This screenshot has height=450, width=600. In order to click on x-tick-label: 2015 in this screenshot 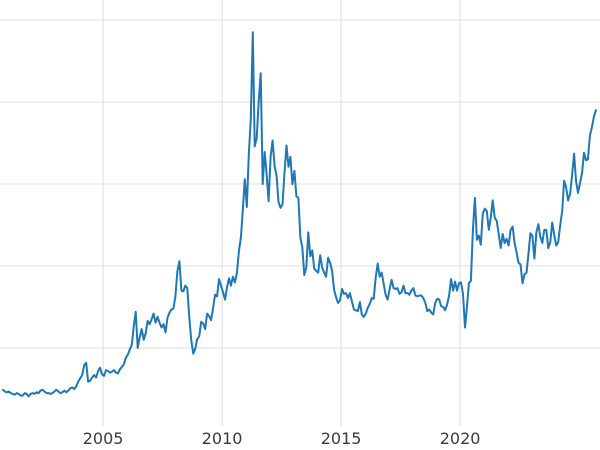, I will do `click(341, 438)`.